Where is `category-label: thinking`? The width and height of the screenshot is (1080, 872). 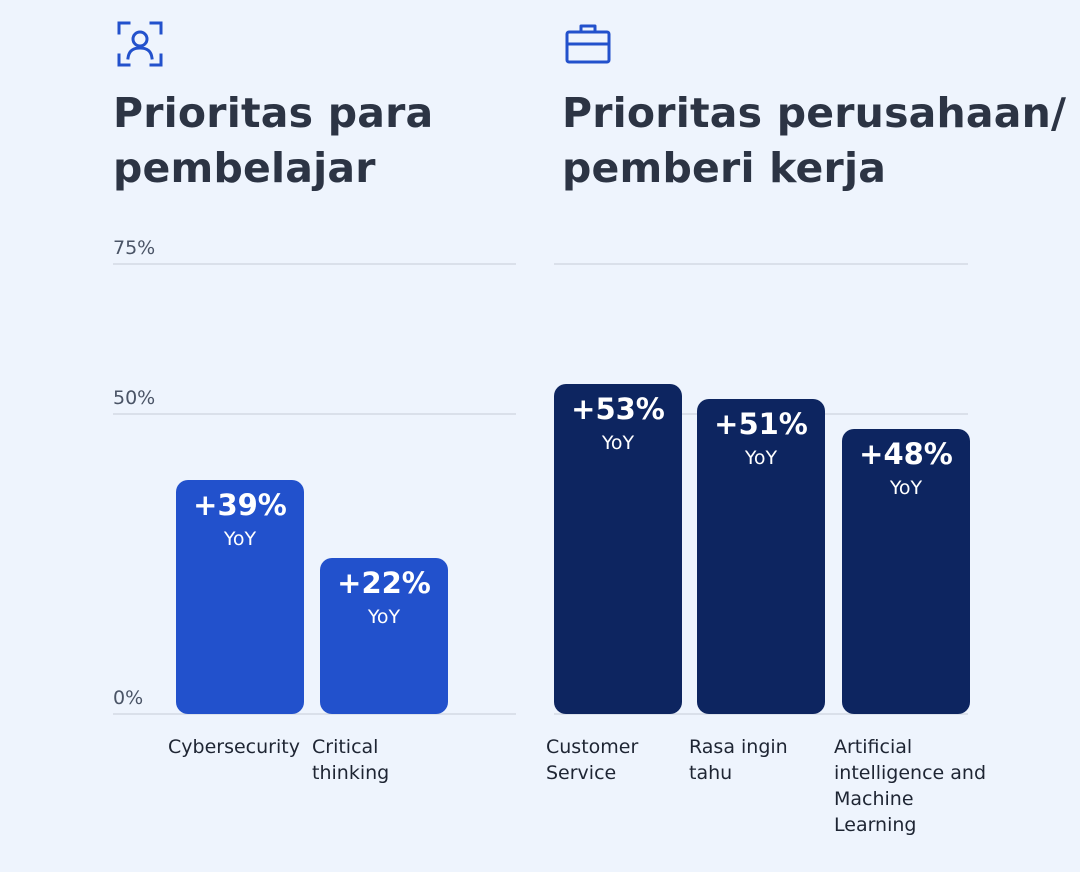
category-label: thinking is located at coordinates (350, 773).